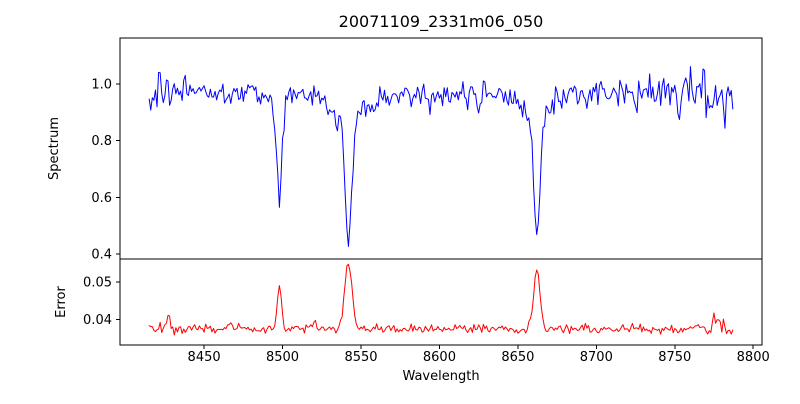  I want to click on y-tick-label: 0.6, so click(101, 198).